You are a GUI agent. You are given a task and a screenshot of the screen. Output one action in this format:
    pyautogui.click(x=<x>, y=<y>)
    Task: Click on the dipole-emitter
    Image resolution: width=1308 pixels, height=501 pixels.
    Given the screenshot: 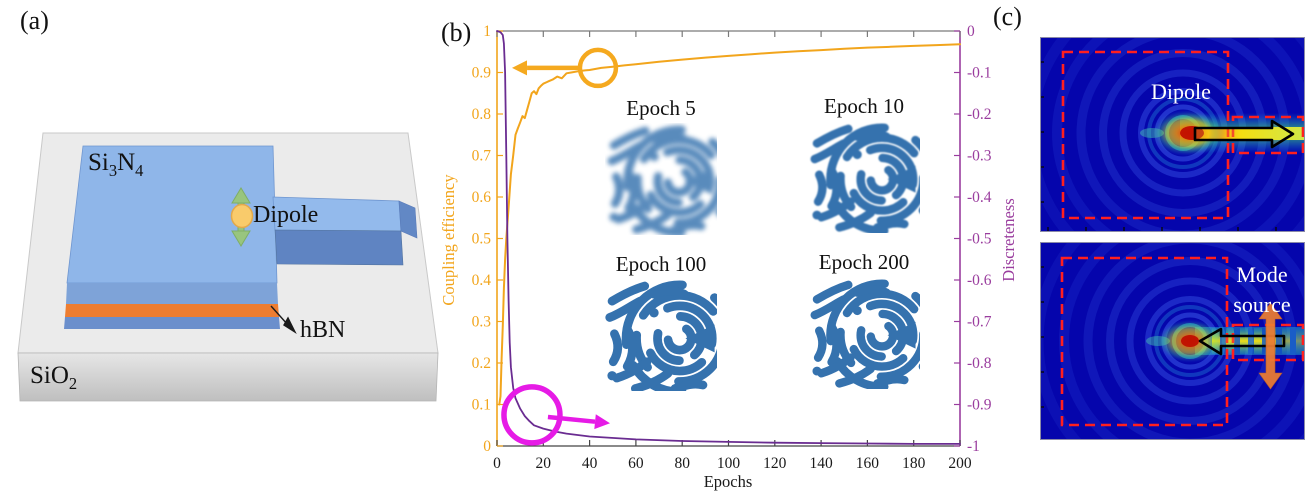 What is the action you would take?
    pyautogui.click(x=242, y=216)
    